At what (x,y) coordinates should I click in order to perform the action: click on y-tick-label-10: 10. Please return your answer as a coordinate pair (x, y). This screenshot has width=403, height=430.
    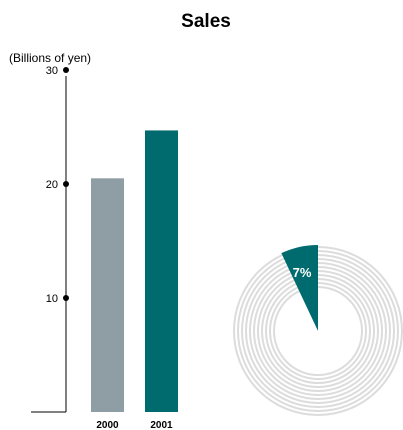
    Looking at the image, I should click on (52, 299).